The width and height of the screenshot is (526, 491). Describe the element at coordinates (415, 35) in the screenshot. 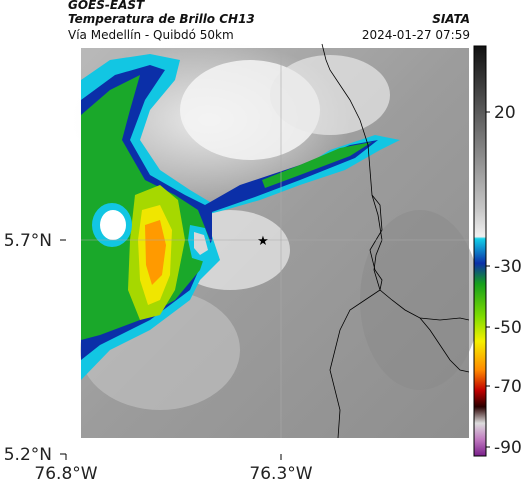

I see `datetime-label: 2024-01-27 07:59` at that location.